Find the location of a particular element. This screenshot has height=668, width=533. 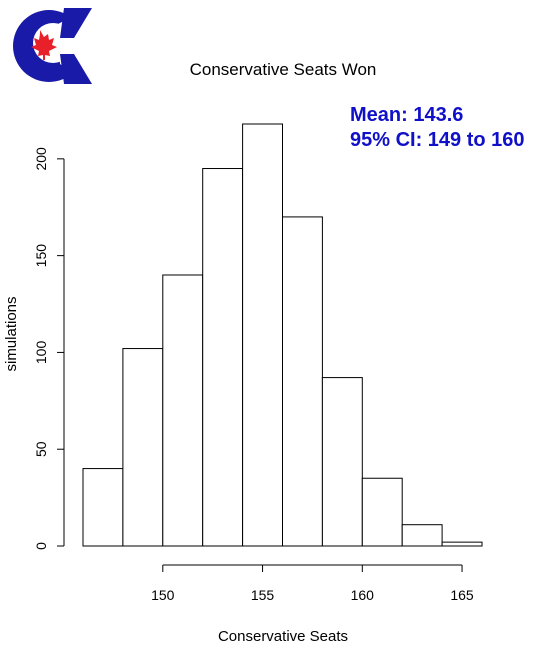

x-axis: 150 155 160 165 is located at coordinates (312, 583).